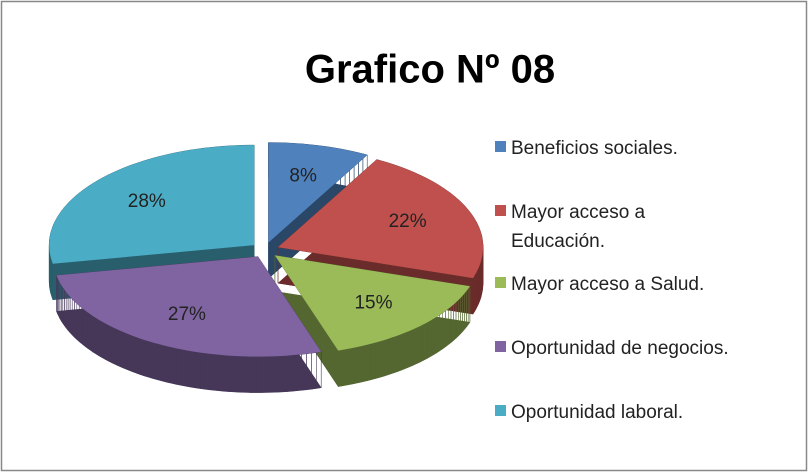  Describe the element at coordinates (647, 166) in the screenshot. I see `legend-item: Beneficios sociales.` at that location.